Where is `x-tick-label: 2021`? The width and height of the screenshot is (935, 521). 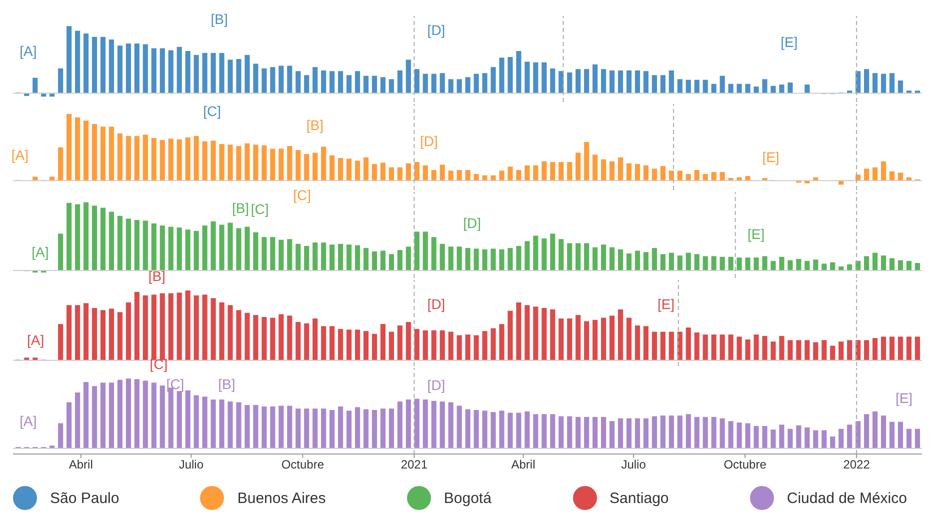 x-tick-label: 2021 is located at coordinates (414, 465).